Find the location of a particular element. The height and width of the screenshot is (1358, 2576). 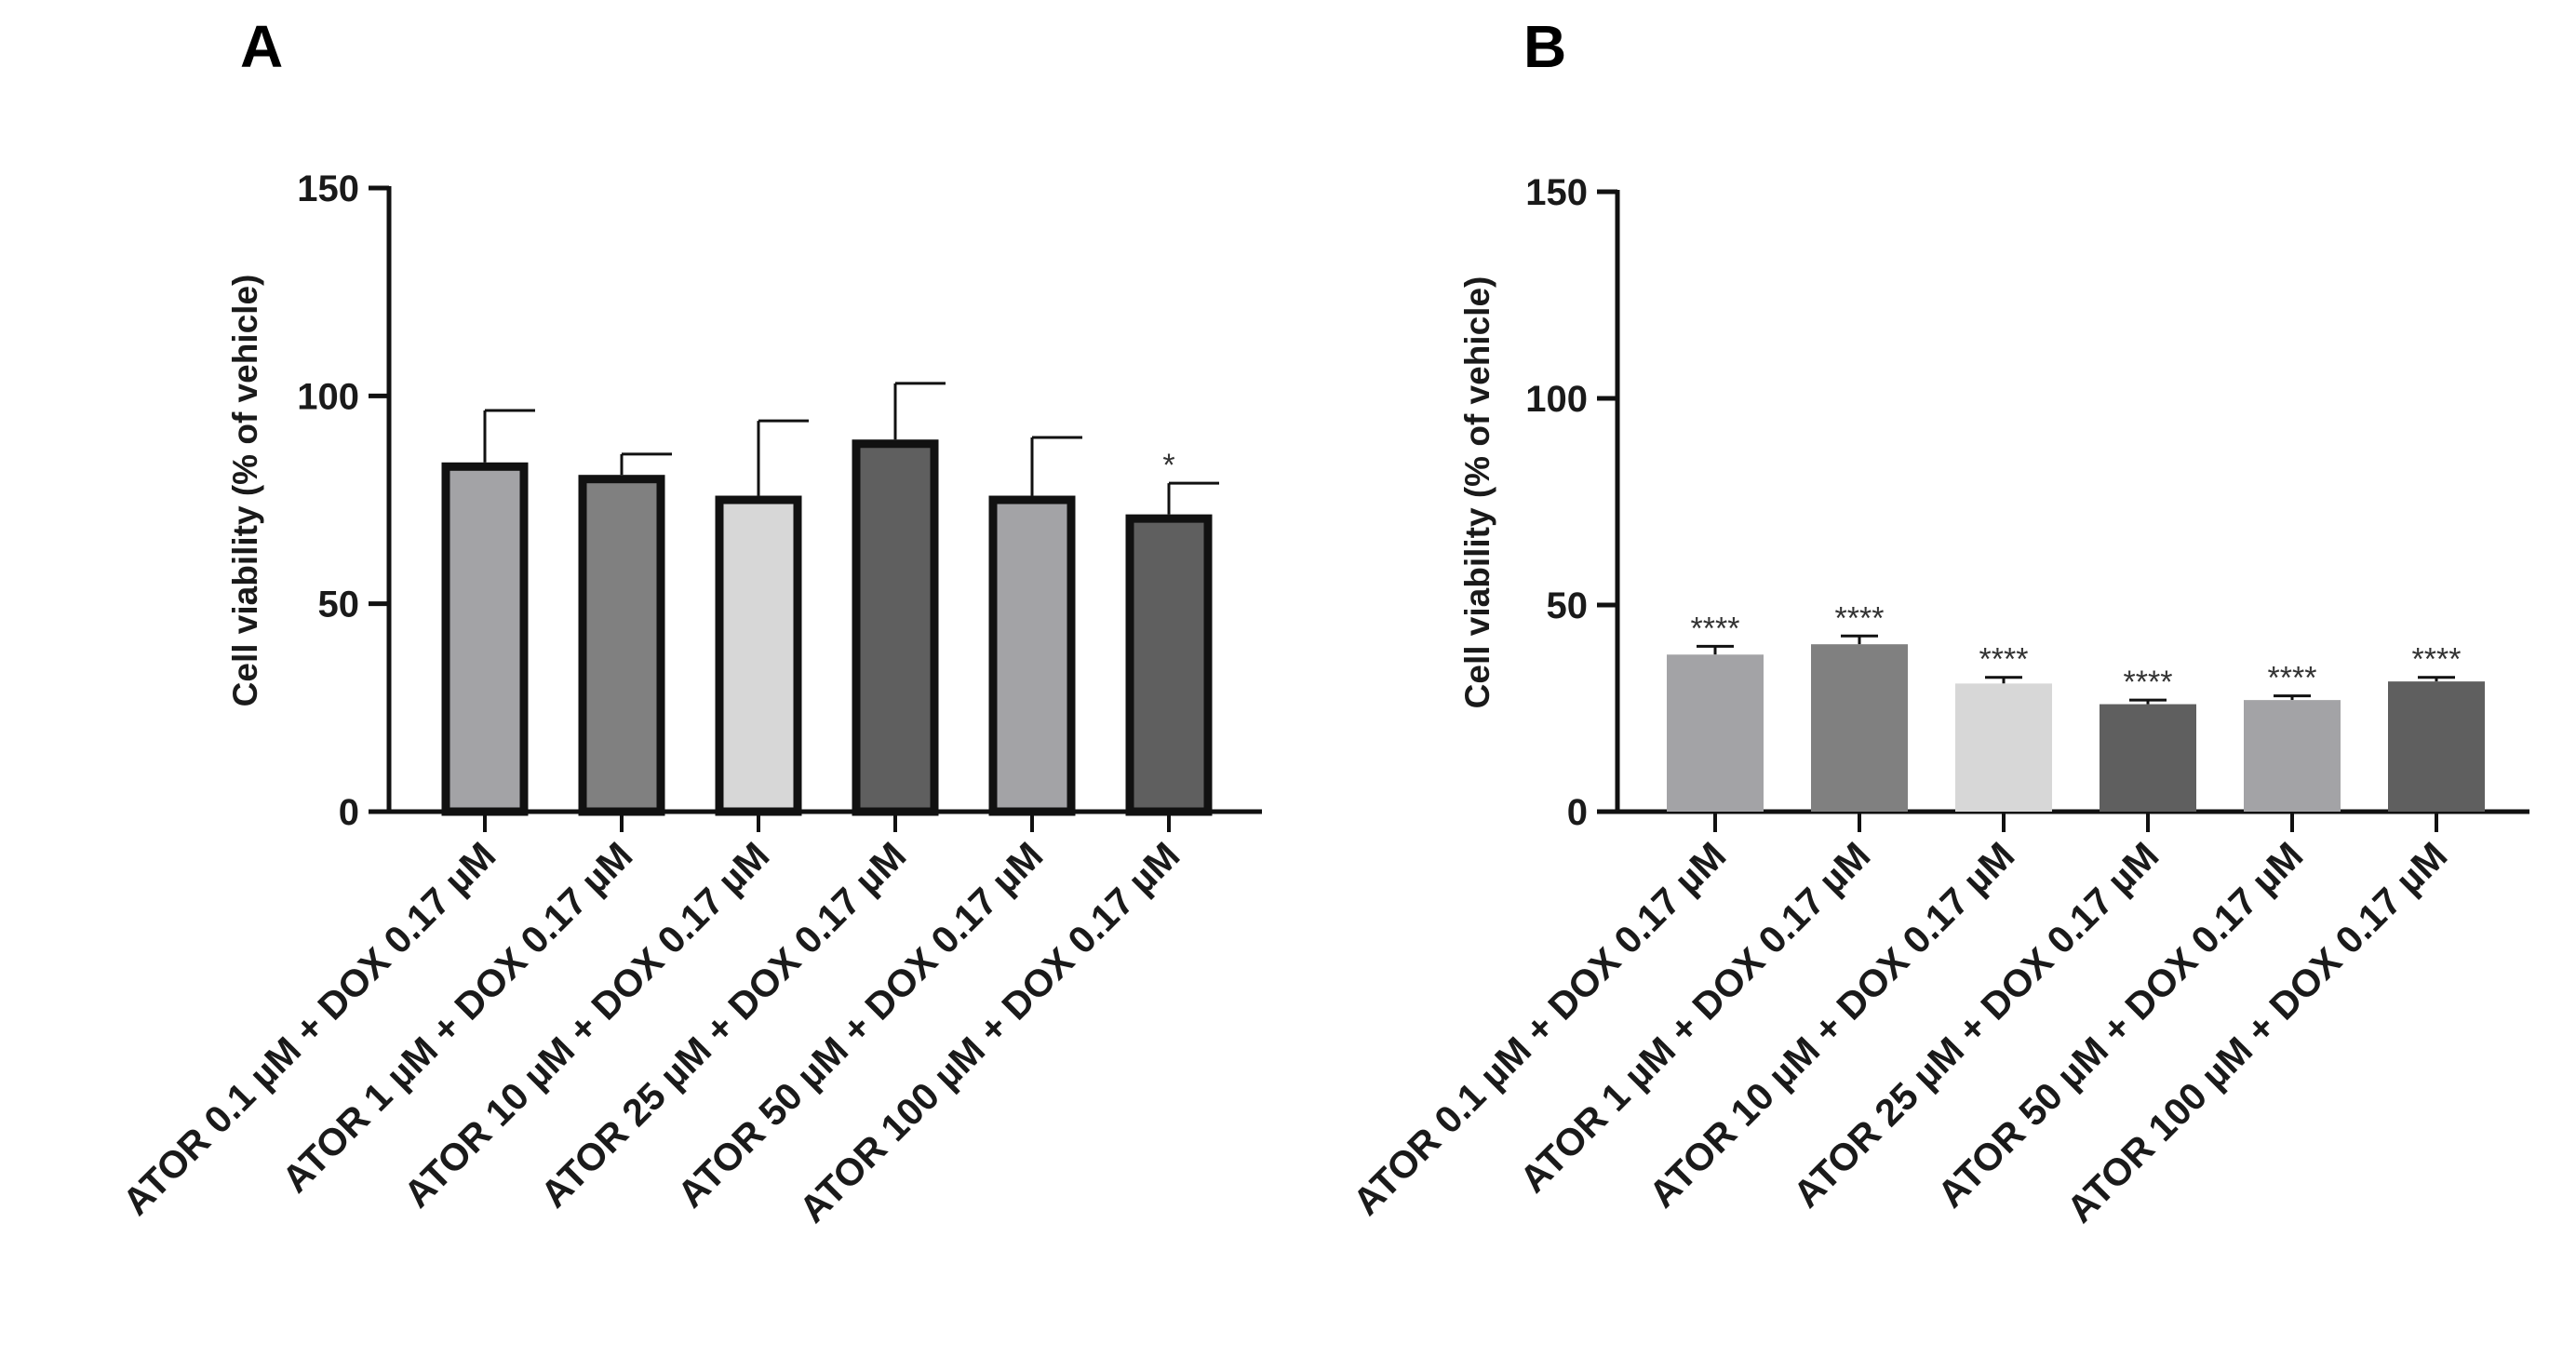

panel-letter: B is located at coordinates (1544, 46).